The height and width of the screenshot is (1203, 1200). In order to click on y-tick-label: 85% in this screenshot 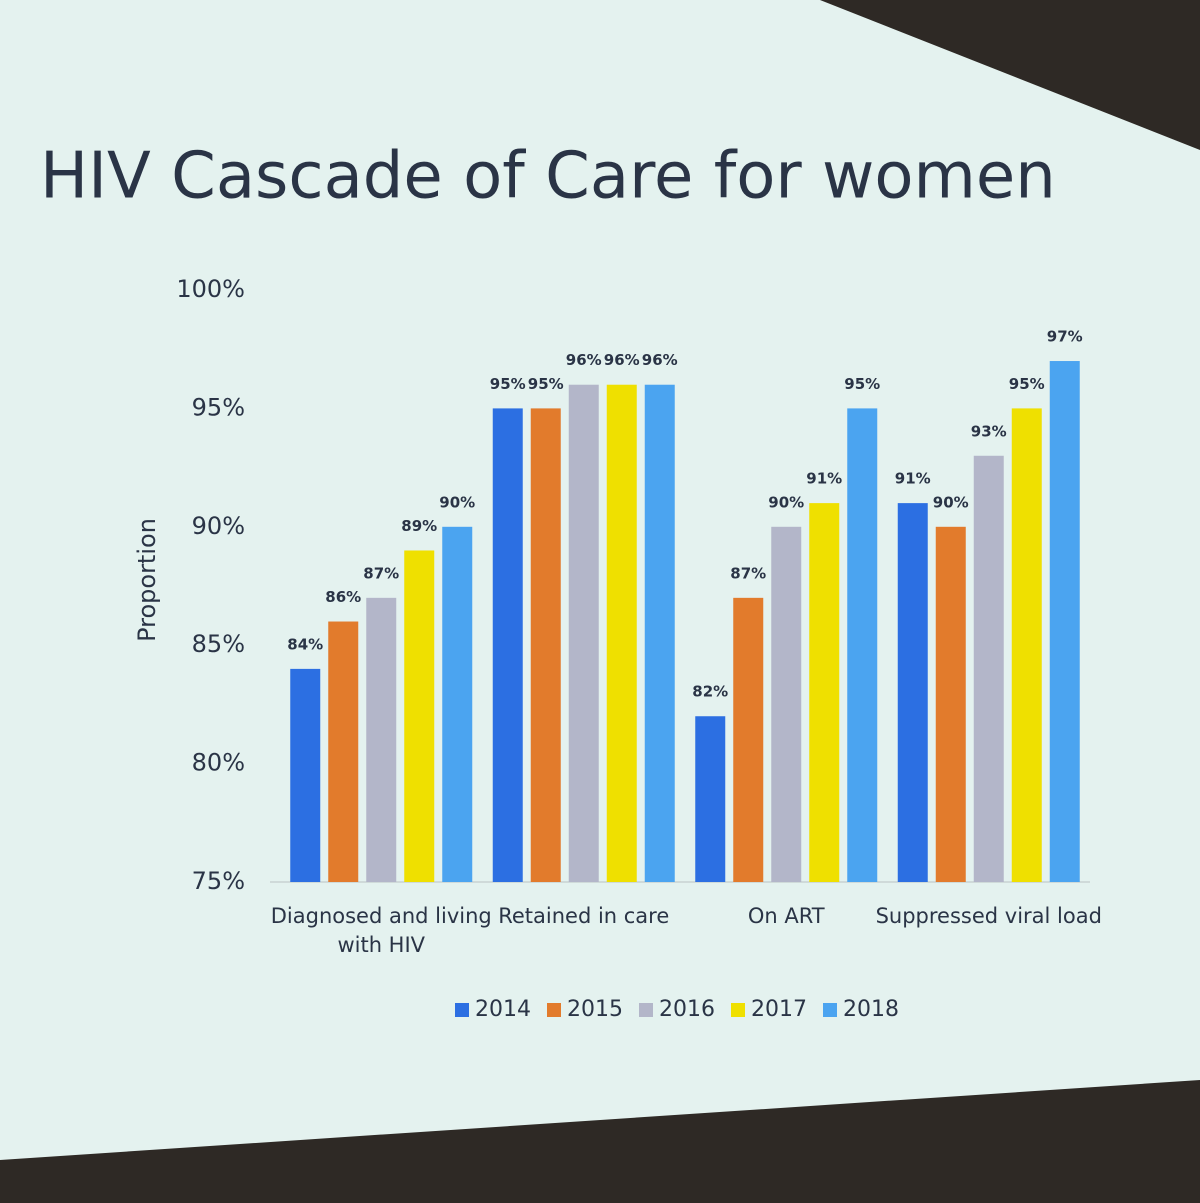, I will do `click(218, 644)`.